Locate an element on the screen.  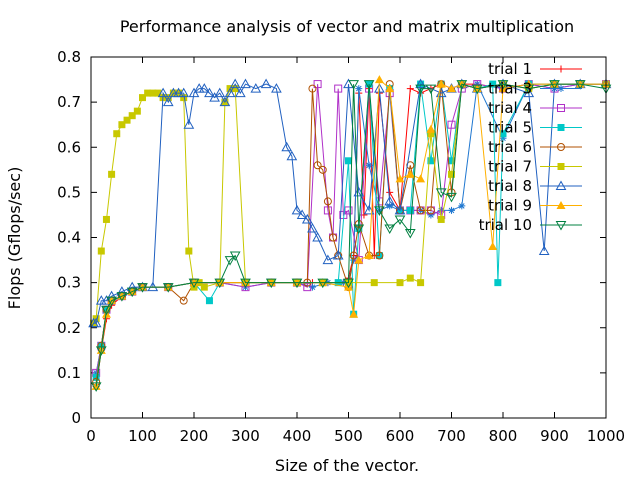
legend-label: trial 6 is located at coordinates (510, 147).